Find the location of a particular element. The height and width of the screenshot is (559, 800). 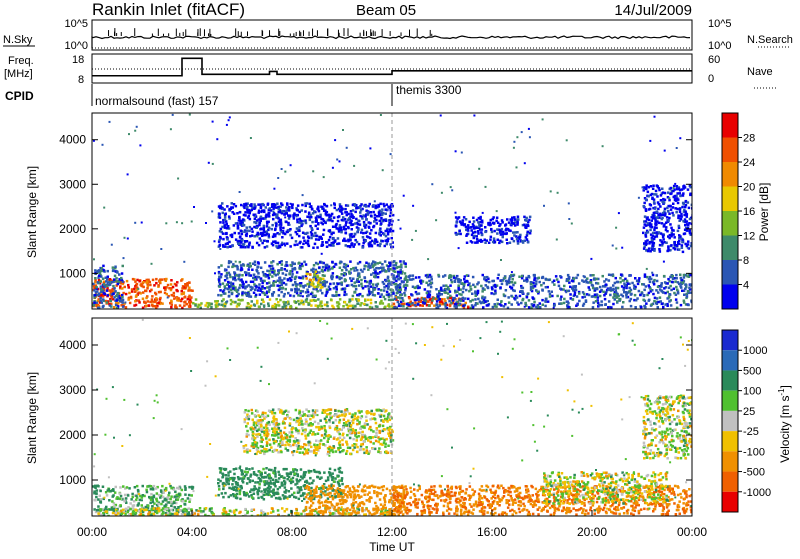

cpid-label: CPID is located at coordinates (19, 96).